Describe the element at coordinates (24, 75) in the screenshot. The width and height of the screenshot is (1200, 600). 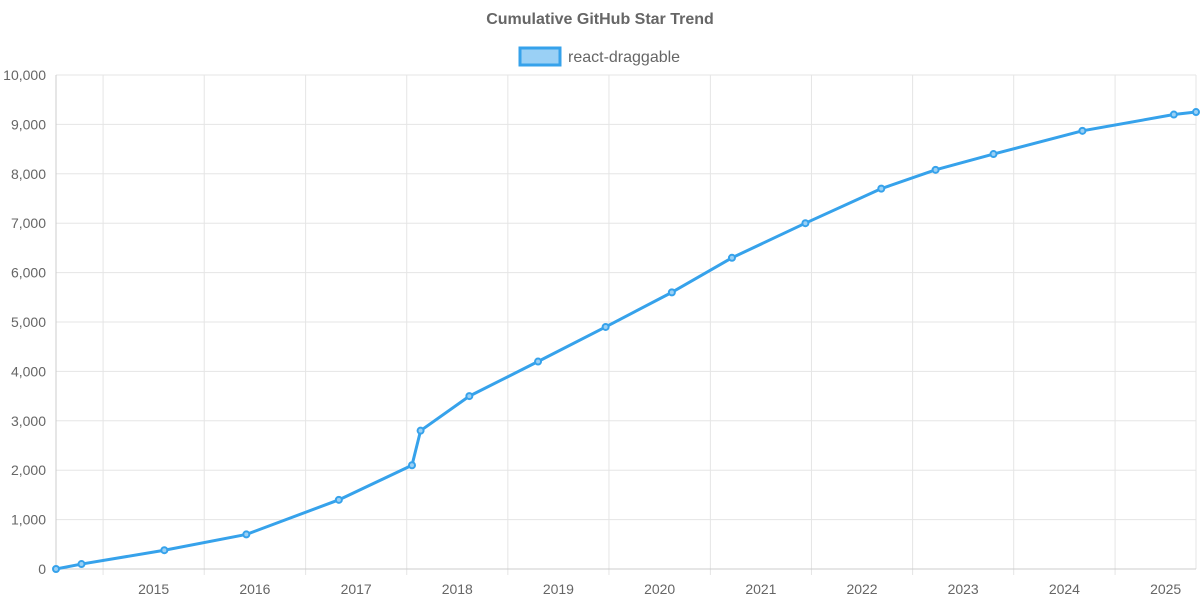
I see `y-tick-label: 10,000` at that location.